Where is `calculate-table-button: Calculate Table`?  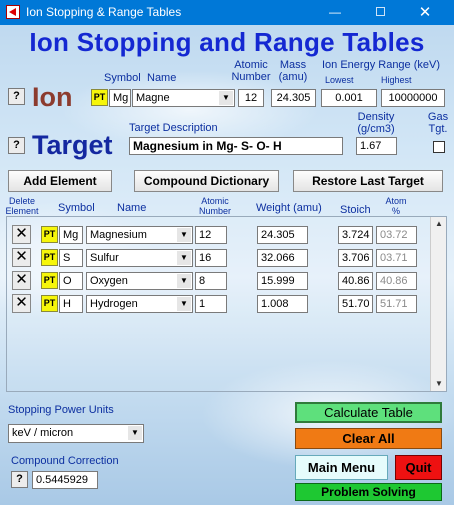 calculate-table-button: Calculate Table is located at coordinates (368, 412).